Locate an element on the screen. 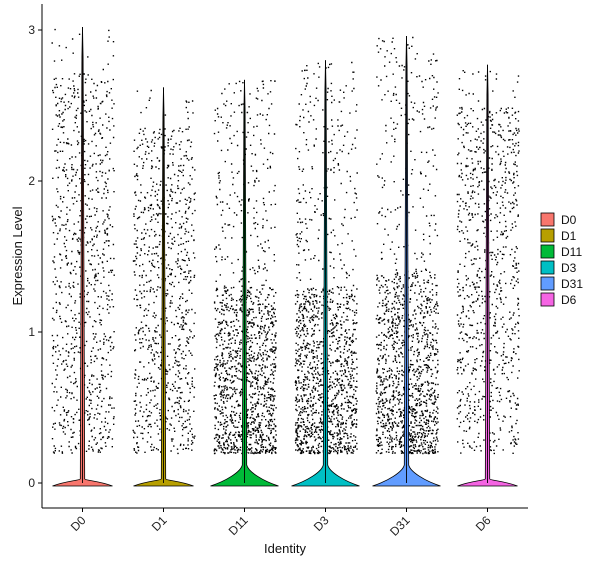 The width and height of the screenshot is (600, 568). y-tick-label: 0 is located at coordinates (31, 483).